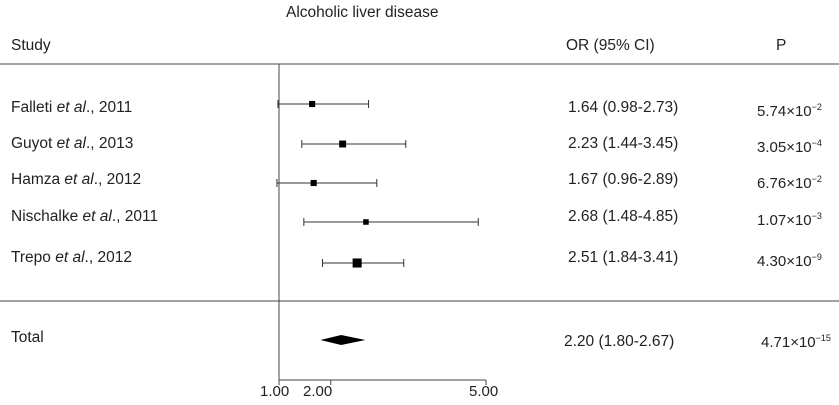 Image resolution: width=839 pixels, height=405 pixels. What do you see at coordinates (623, 257) in the screenshot?
I see `or-value: 2.51 (1.84-3.41)` at bounding box center [623, 257].